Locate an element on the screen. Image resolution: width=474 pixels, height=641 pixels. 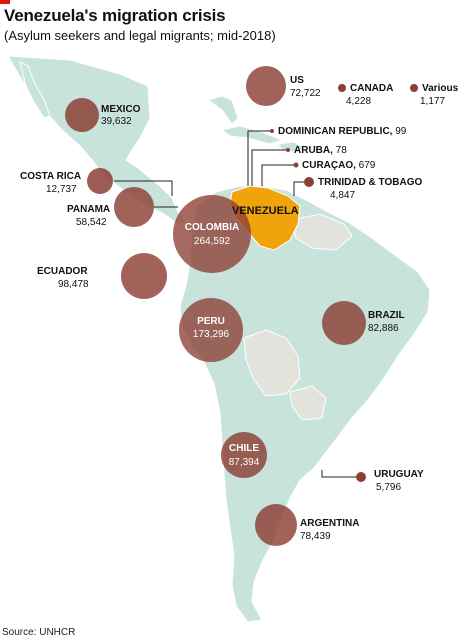
label-argentina-name: ARGENTINA is located at coordinates (329, 523).